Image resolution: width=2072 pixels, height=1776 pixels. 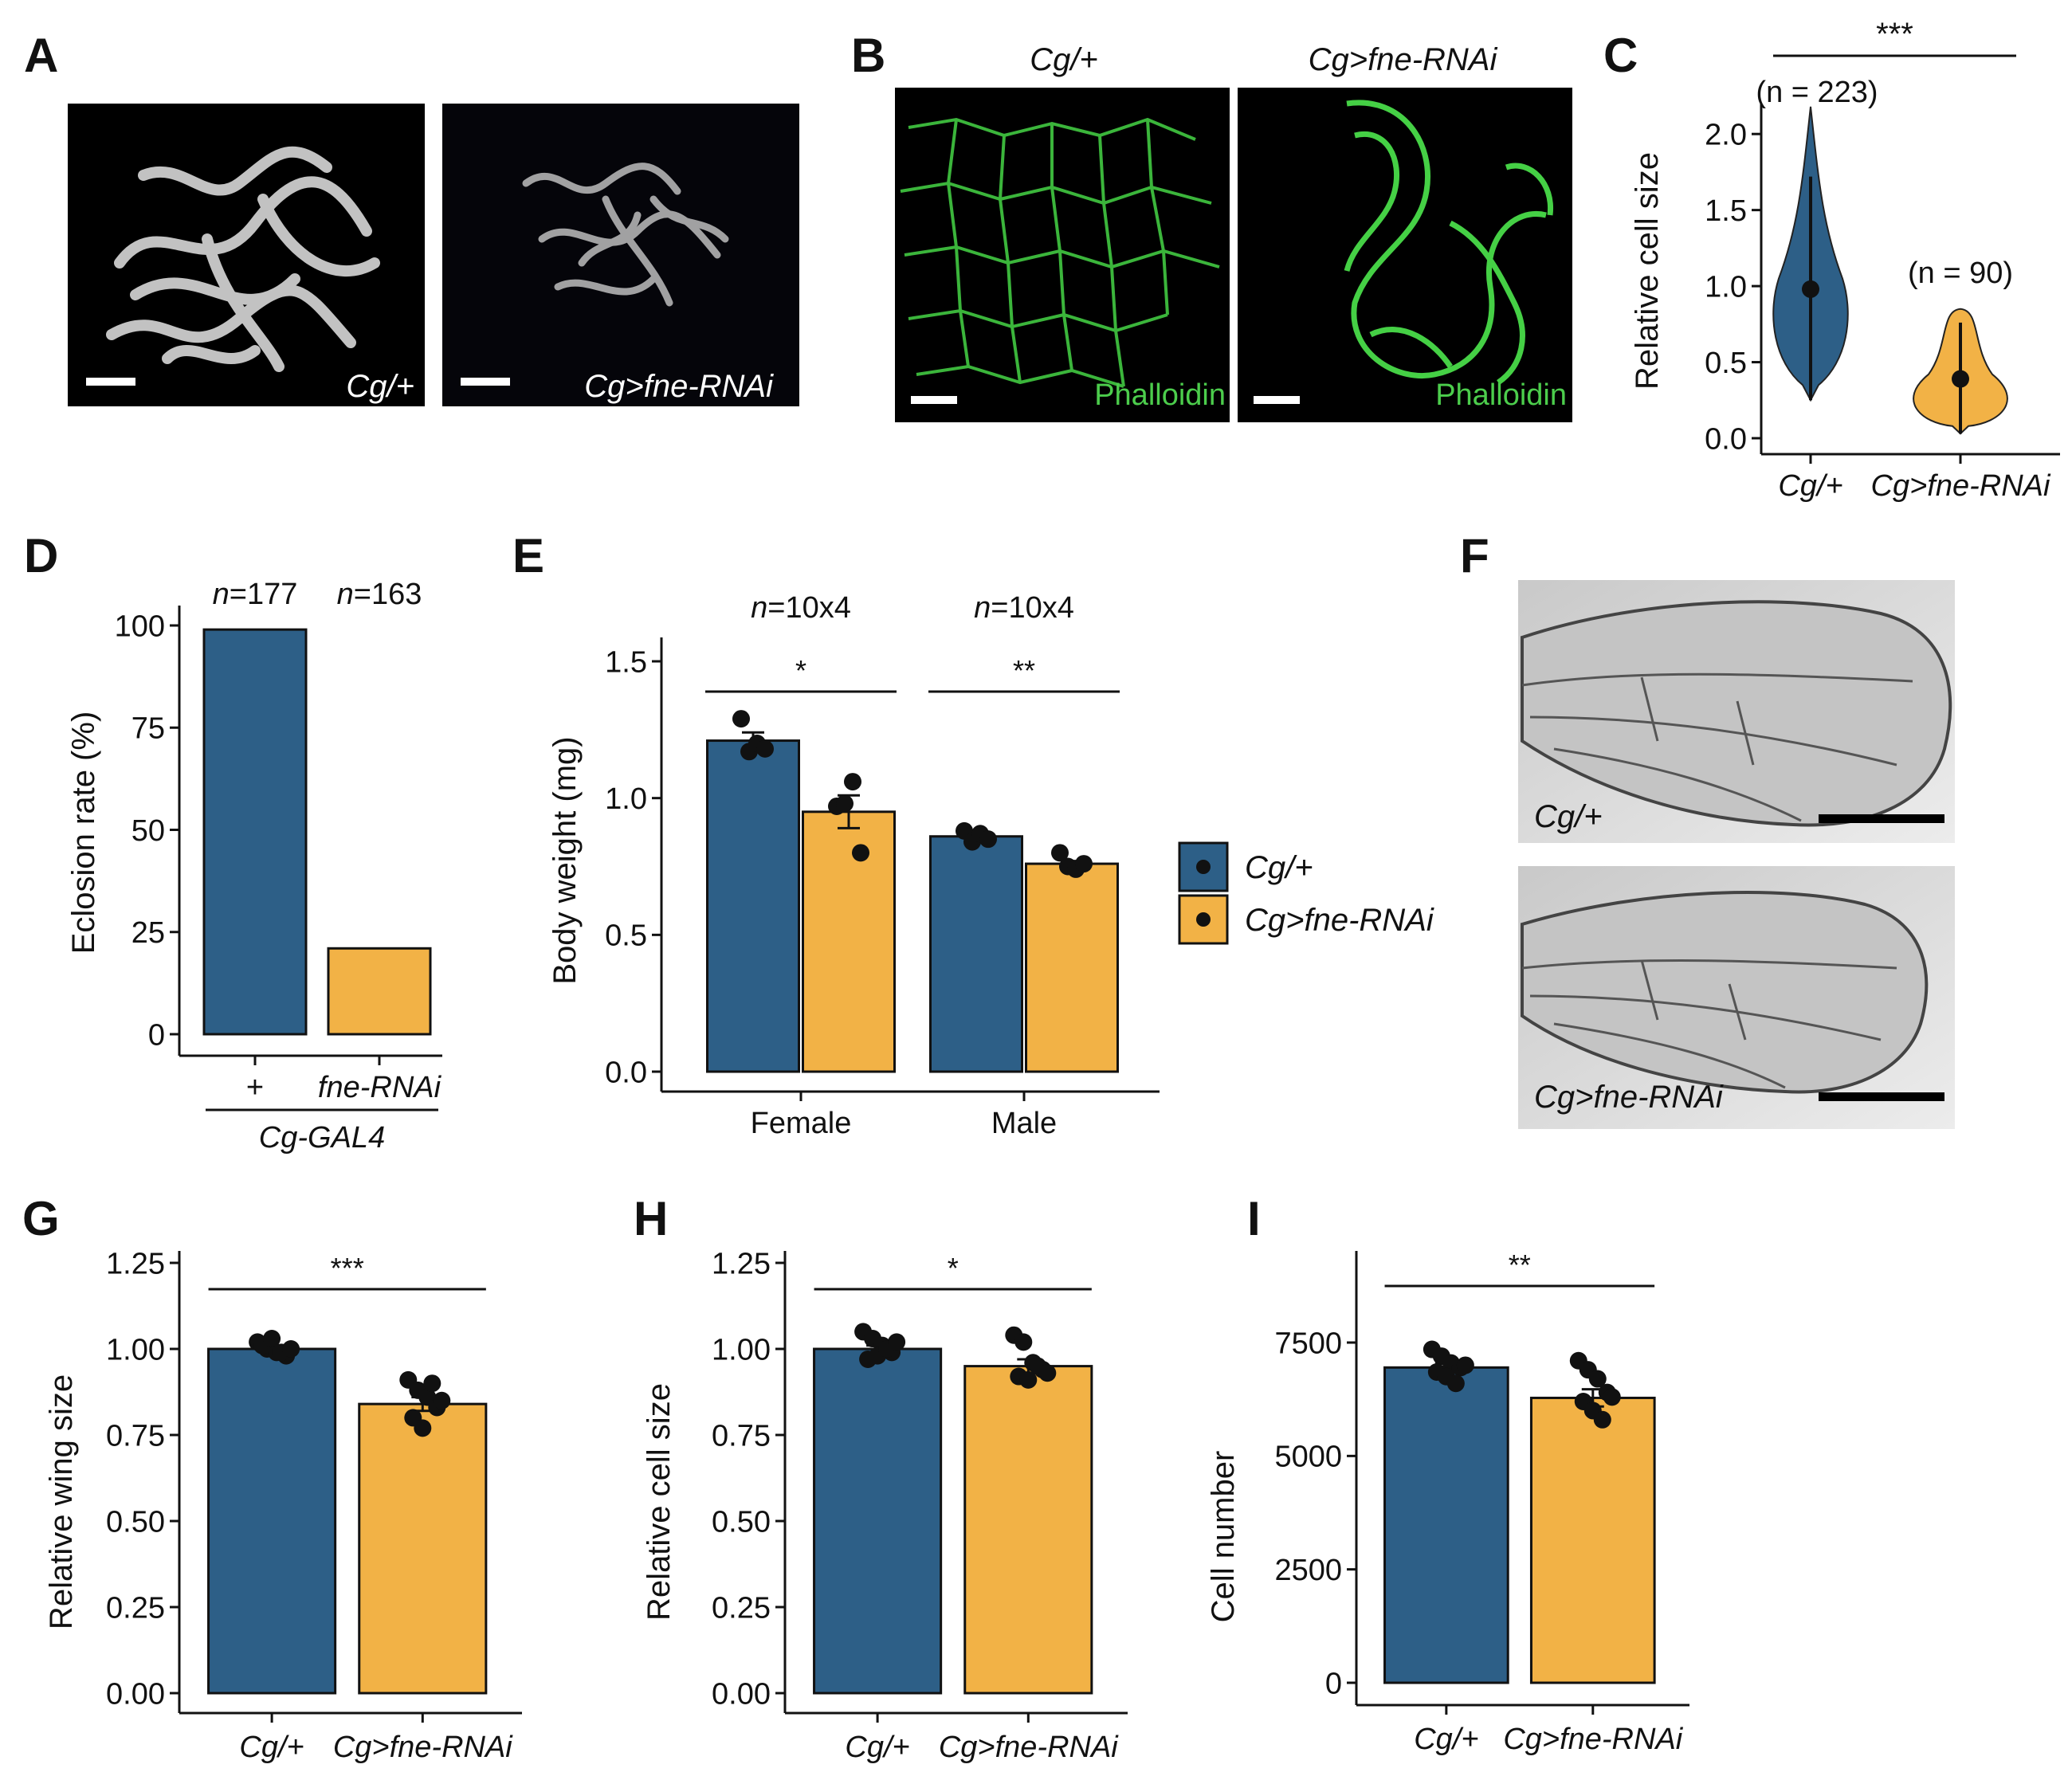 I want to click on y-axis-title: Relative wing size, so click(x=61, y=1501).